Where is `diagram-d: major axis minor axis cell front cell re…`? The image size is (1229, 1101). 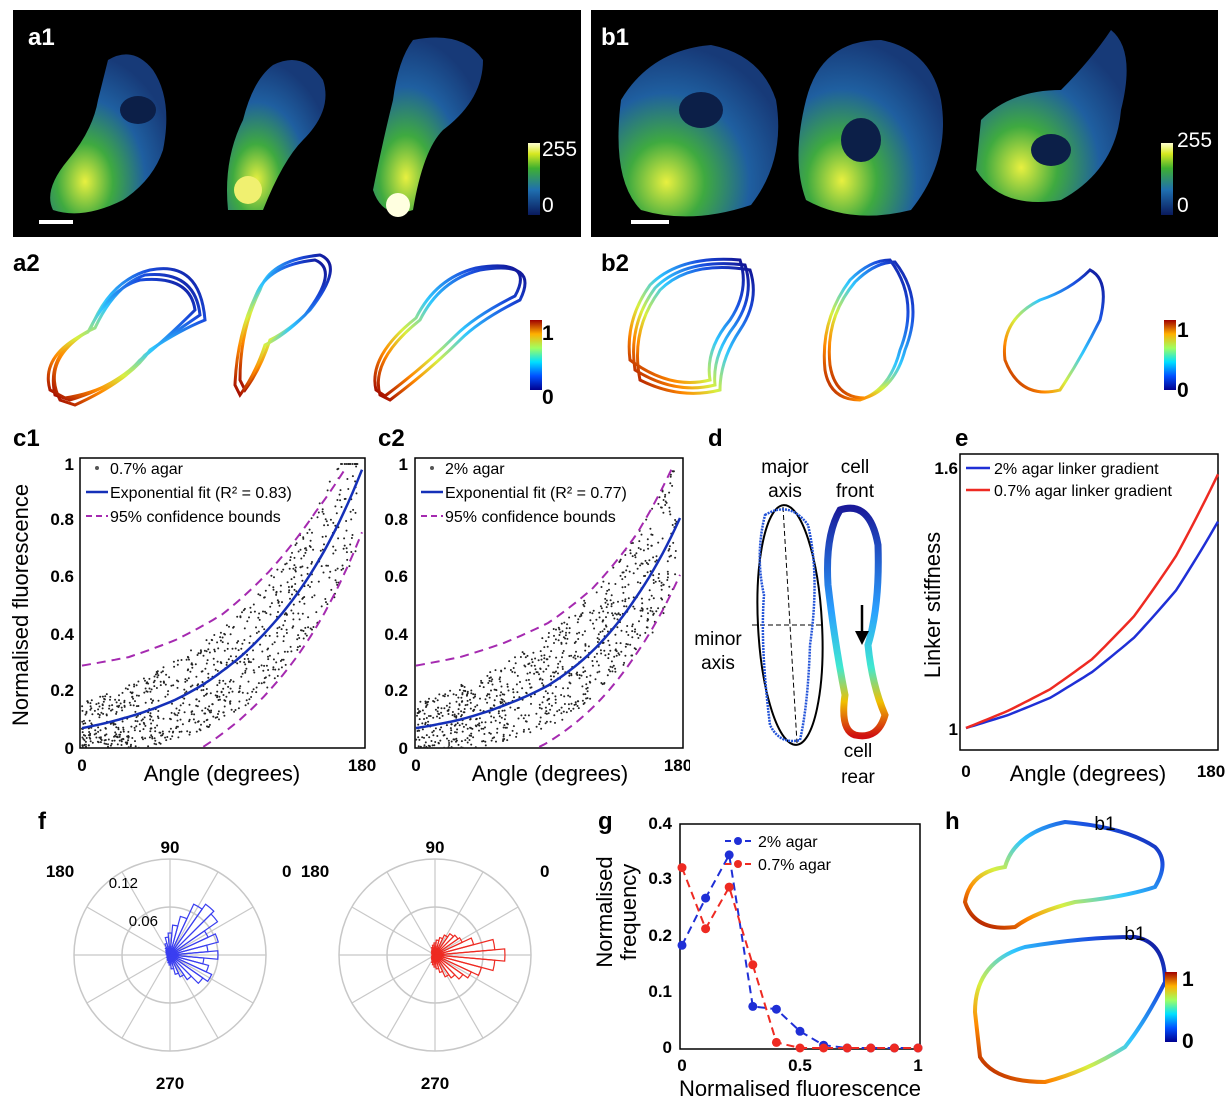 diagram-d: major axis minor axis cell front cell re… is located at coordinates (791, 622).